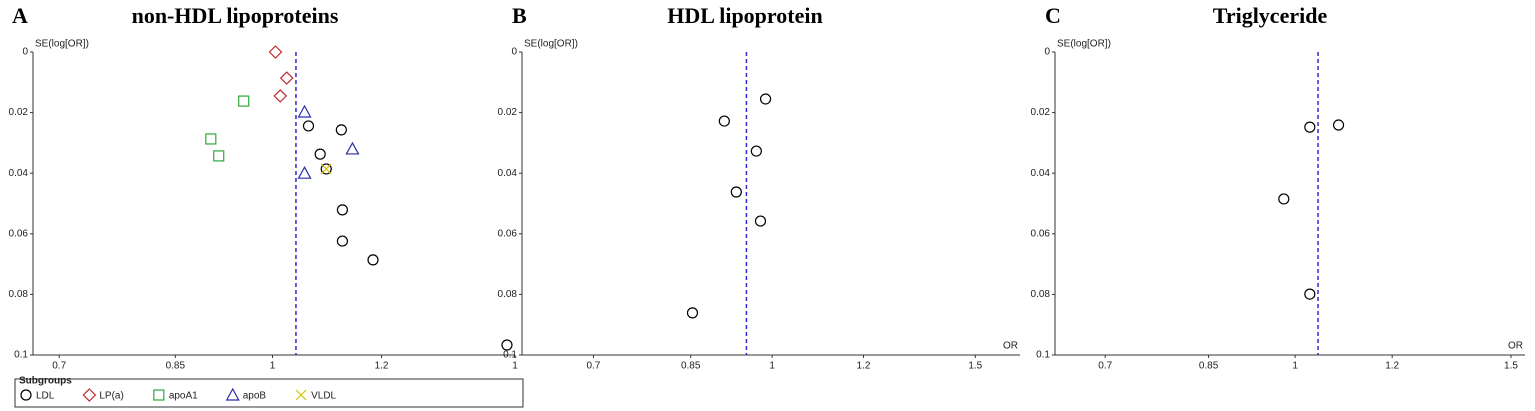 This screenshot has width=1535, height=411. Describe the element at coordinates (744, 15) in the screenshot. I see `chart-title: HDL lipoprotein` at that location.